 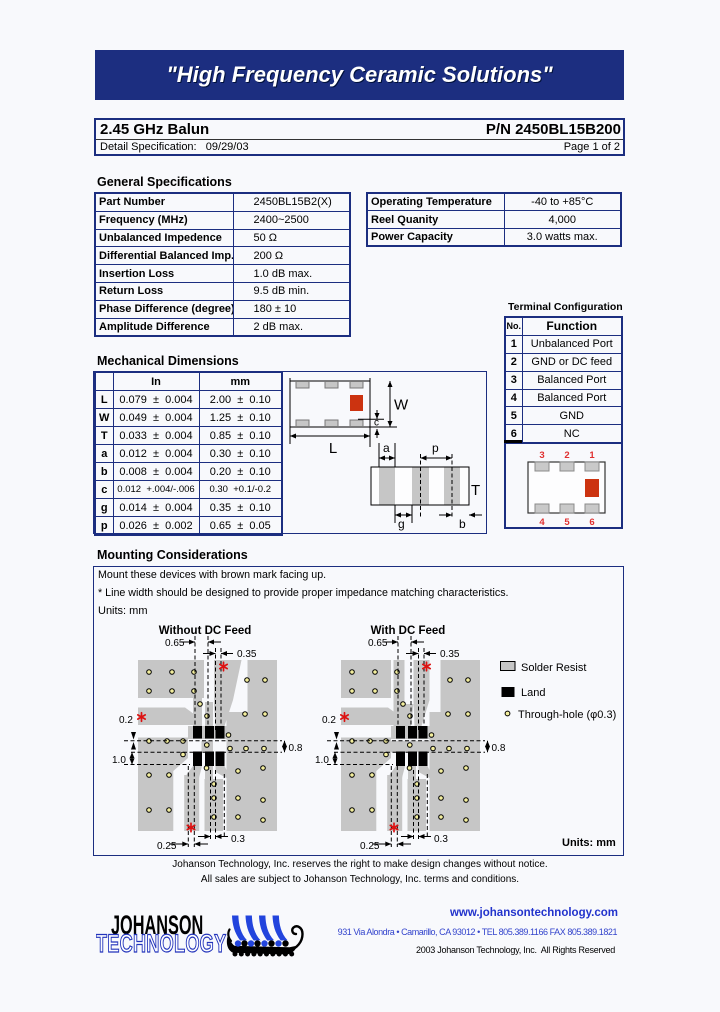 I want to click on svg-text: p, so click(x=435, y=448).